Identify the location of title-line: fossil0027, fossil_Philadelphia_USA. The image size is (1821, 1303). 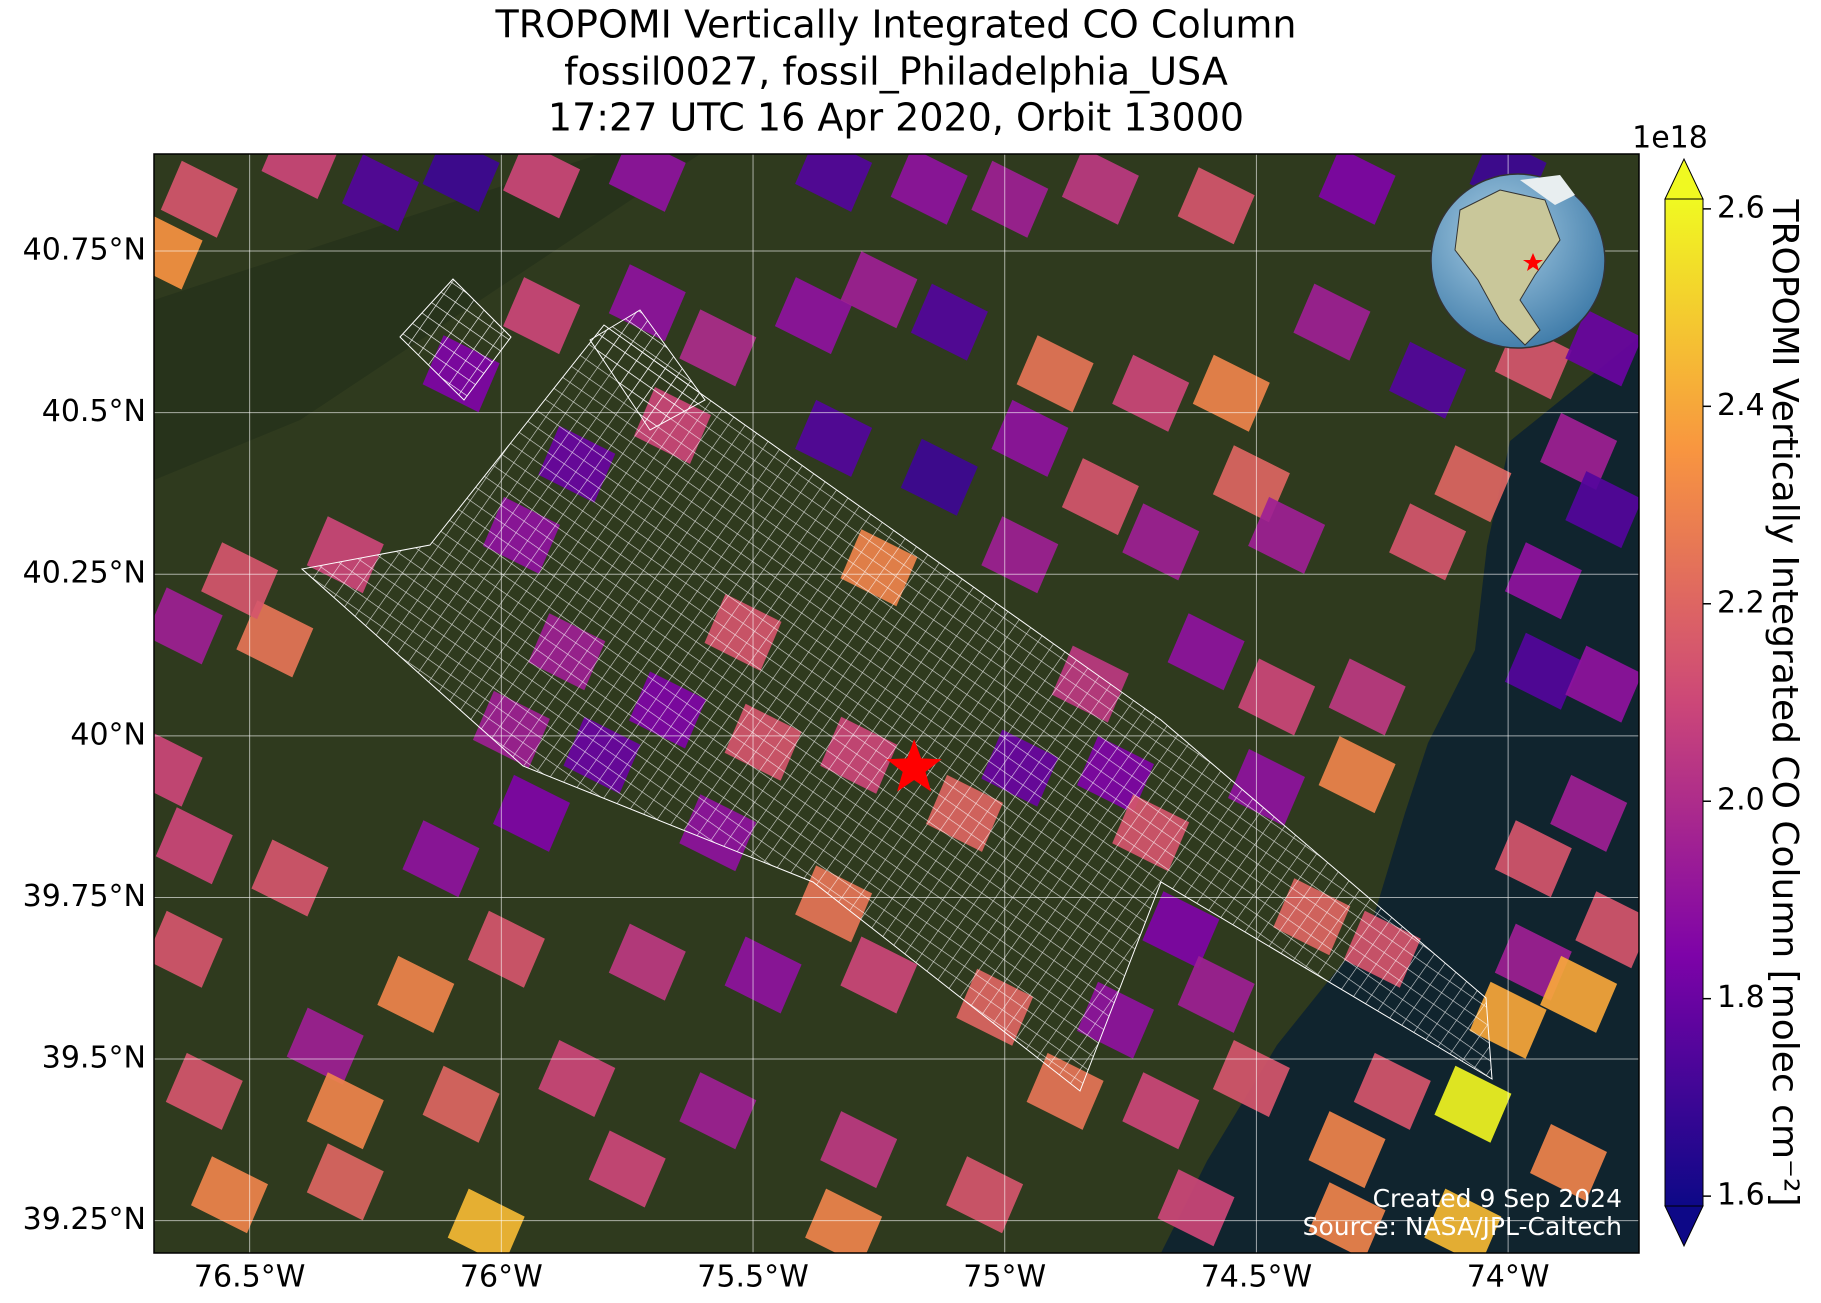
(896, 72).